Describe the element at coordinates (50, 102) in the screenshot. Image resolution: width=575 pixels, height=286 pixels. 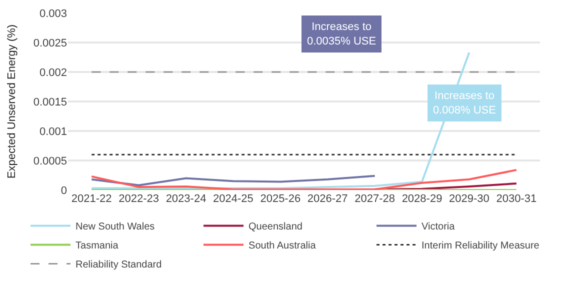
I see `y-tick-label: 0.0015` at that location.